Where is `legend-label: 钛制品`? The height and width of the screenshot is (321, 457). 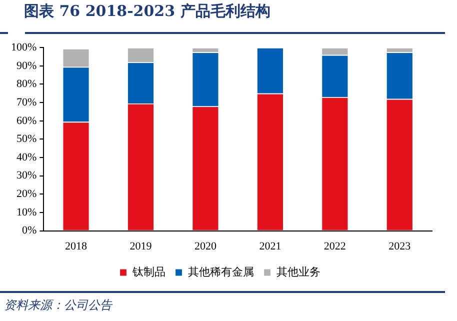 legend-label: 钛制品 is located at coordinates (148, 271).